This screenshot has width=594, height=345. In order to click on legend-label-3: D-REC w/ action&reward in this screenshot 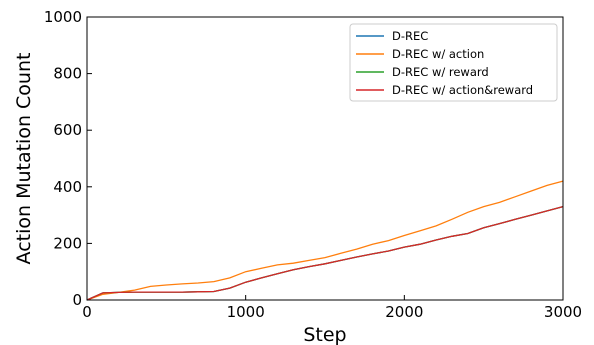, I will do `click(462, 90)`.